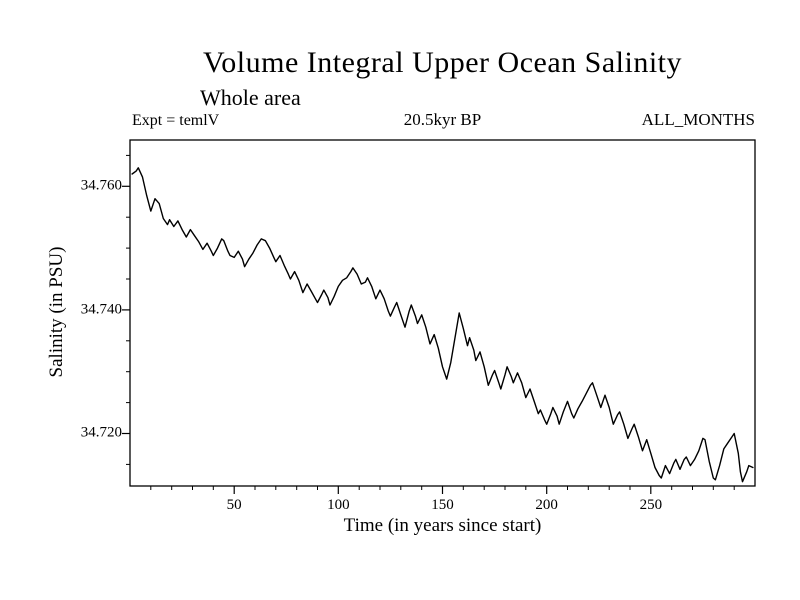  What do you see at coordinates (176, 120) in the screenshot?
I see `experiment-label: Expt = temlV` at bounding box center [176, 120].